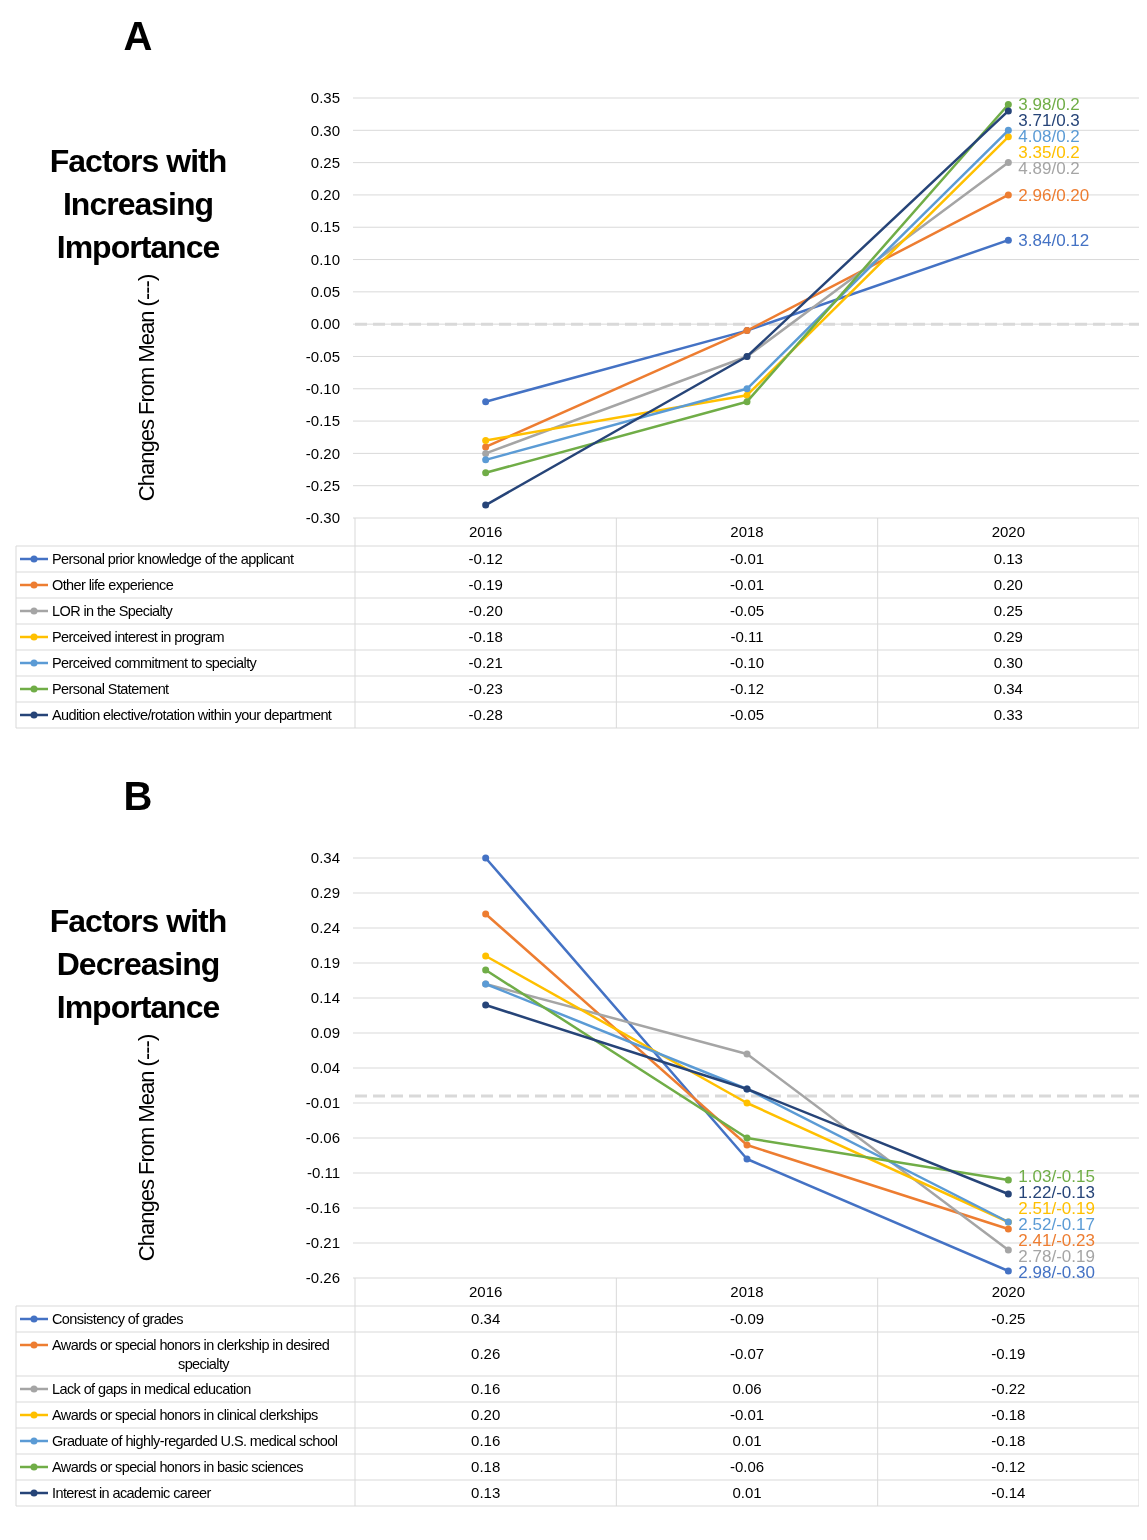  I want to click on data-label: -0.11, so click(747, 636).